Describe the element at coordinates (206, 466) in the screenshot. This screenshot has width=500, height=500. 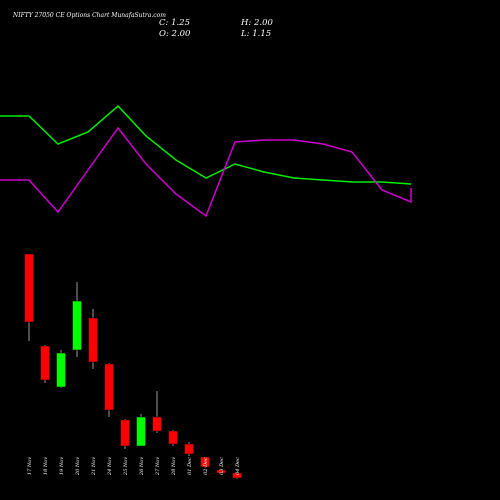
I see `x-tick-label: 02 Dec` at that location.